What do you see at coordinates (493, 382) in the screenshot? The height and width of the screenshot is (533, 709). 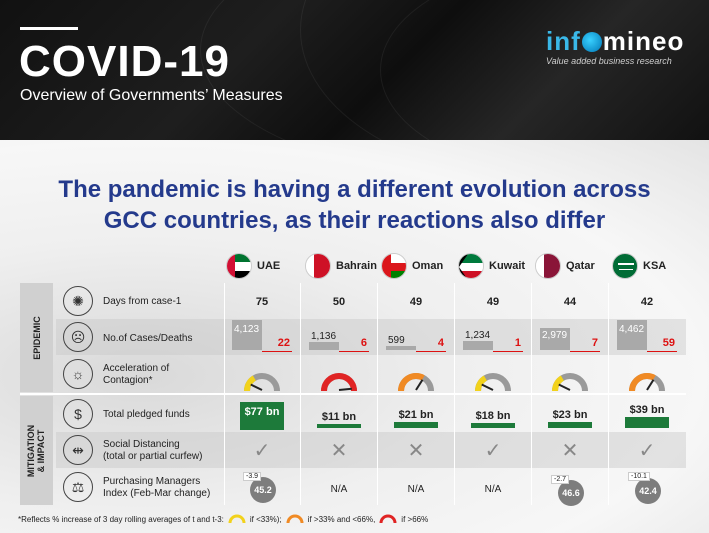 I see `gauge-kuwait` at bounding box center [493, 382].